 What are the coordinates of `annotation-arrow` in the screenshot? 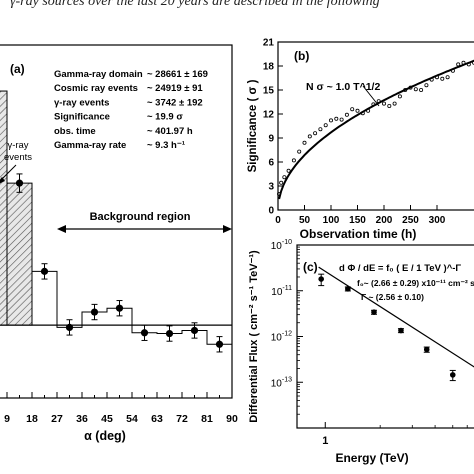 It's located at (8, 173).